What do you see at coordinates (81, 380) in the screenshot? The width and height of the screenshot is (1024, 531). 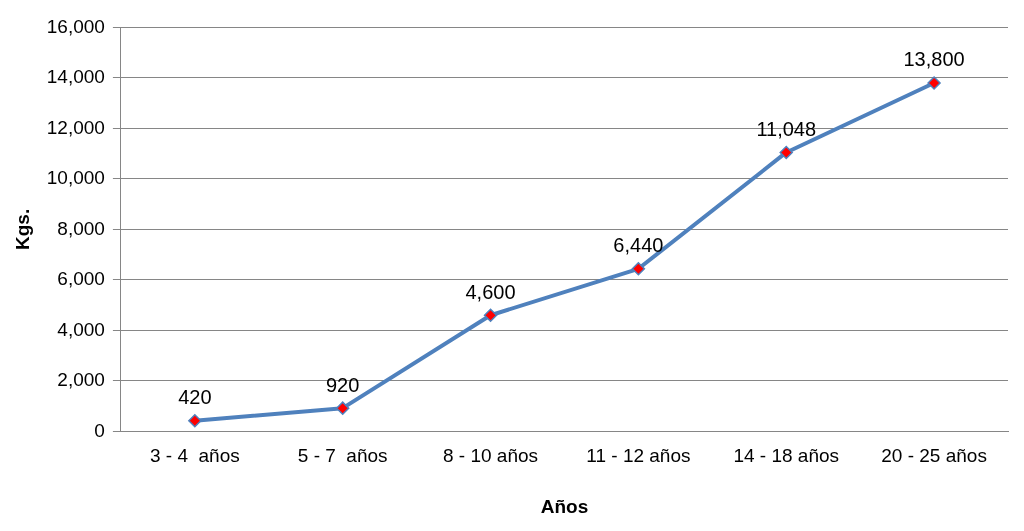 I see `y-tick-label: 2,000` at bounding box center [81, 380].